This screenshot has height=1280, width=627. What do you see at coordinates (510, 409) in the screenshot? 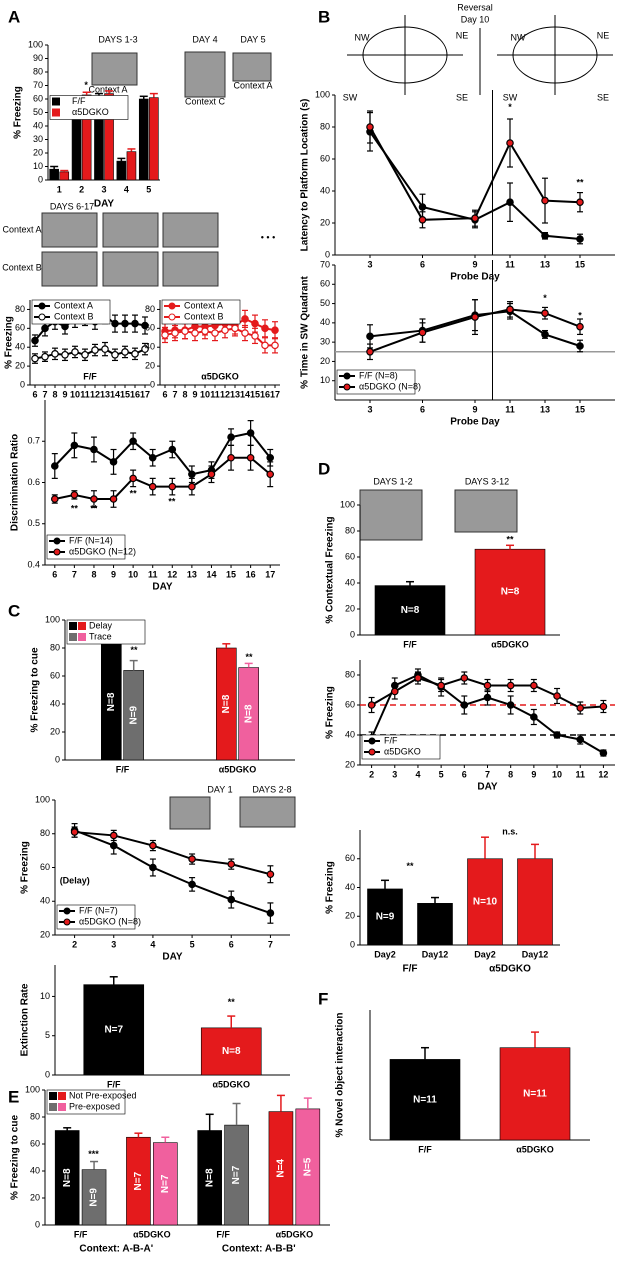
I see `x-tick-label: 11` at bounding box center [510, 409].